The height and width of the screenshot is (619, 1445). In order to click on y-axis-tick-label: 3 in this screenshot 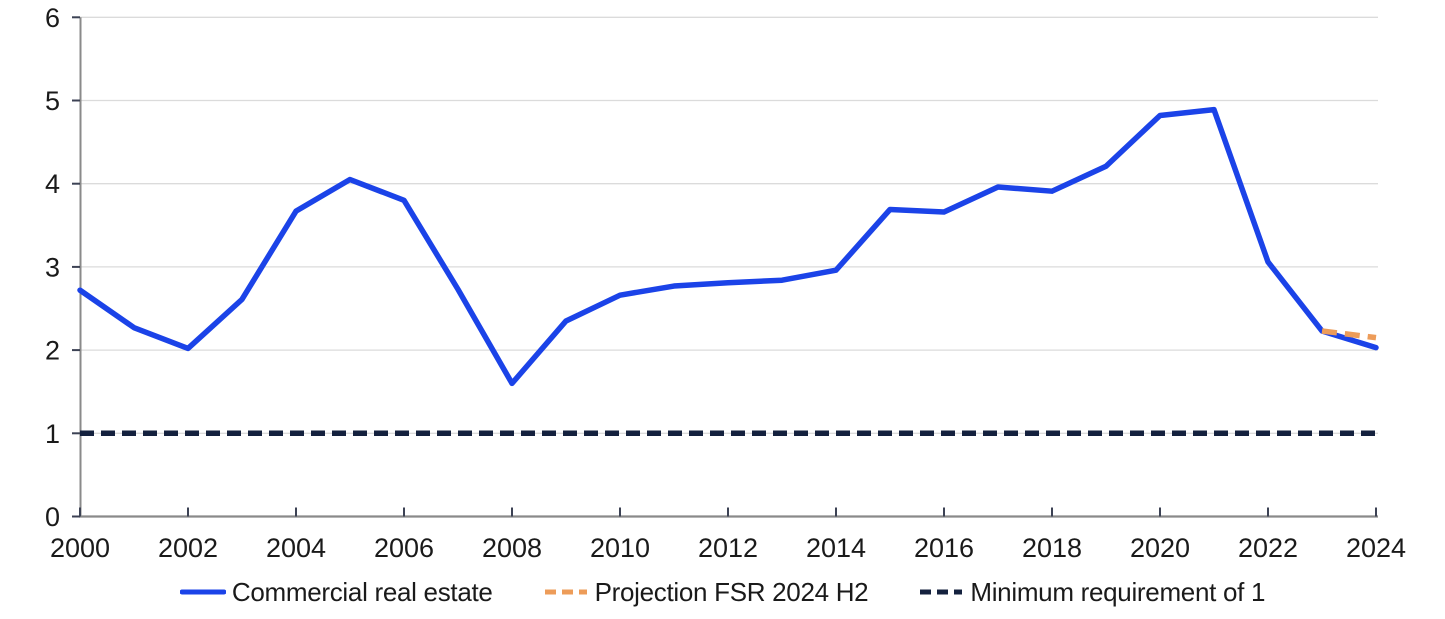, I will do `click(52, 267)`.